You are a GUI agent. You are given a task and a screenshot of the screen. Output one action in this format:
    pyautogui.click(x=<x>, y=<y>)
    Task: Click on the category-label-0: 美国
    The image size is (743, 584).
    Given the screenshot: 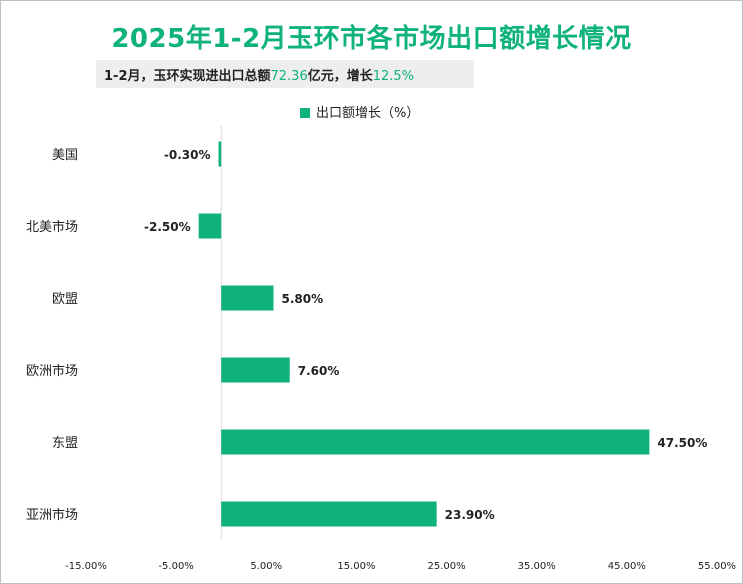 What is the action you would take?
    pyautogui.click(x=65, y=155)
    